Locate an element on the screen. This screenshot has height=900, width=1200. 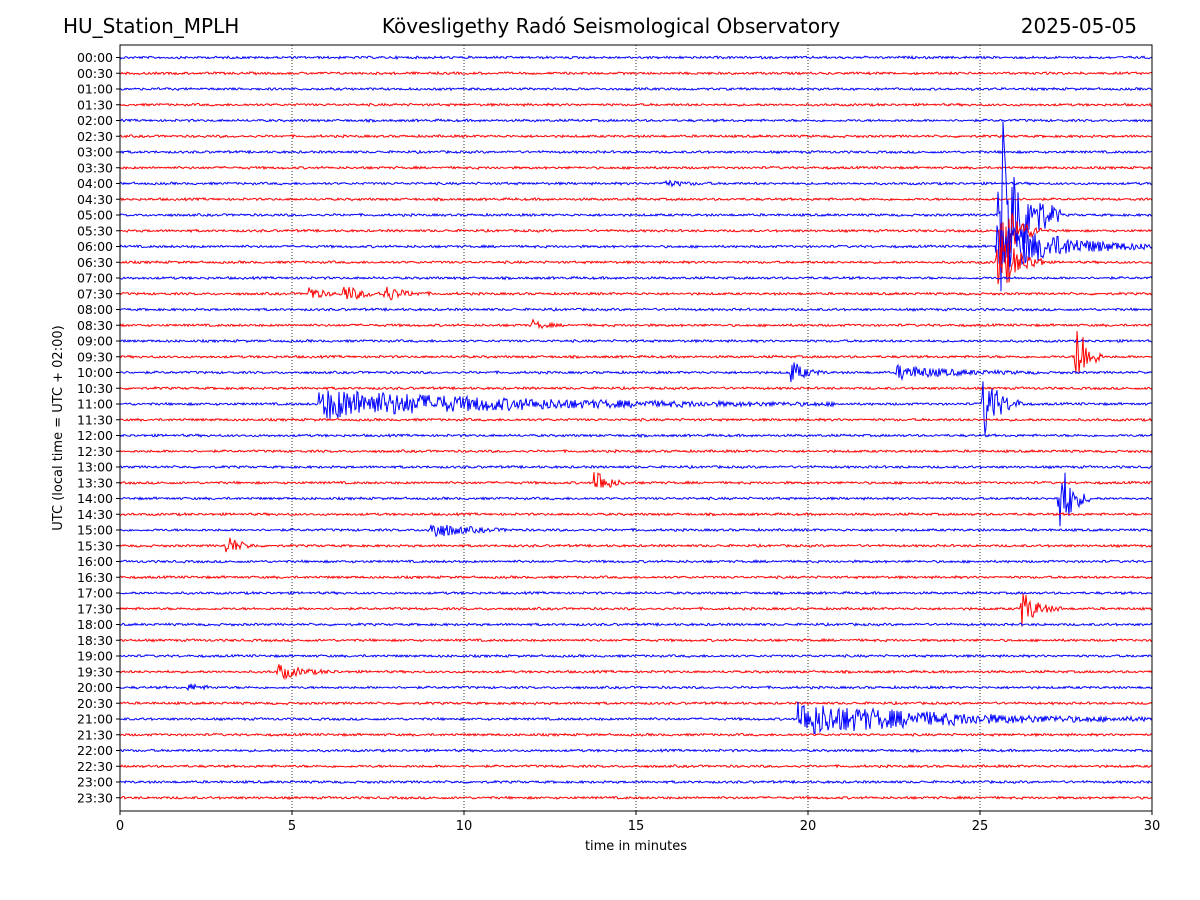
y-tick-label: 05:30 is located at coordinates (95, 230).